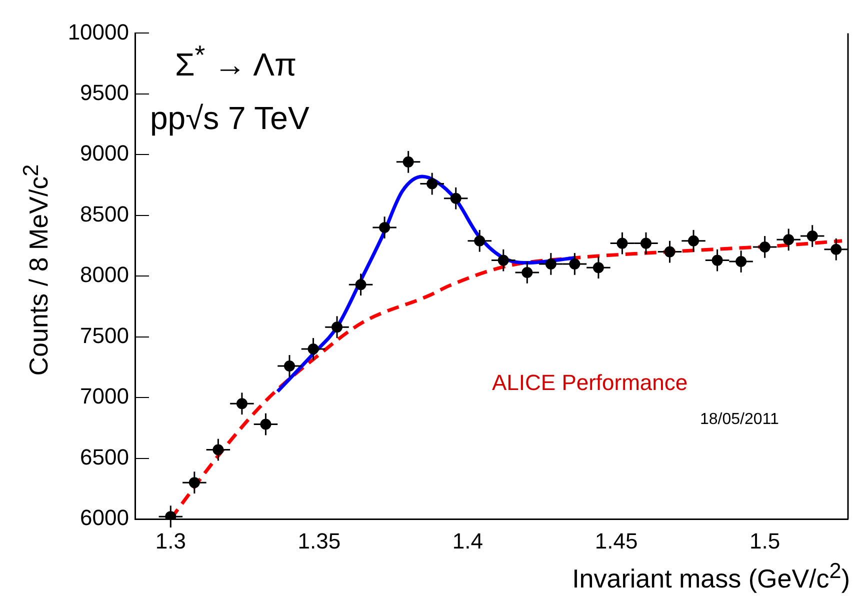 Image resolution: width=854 pixels, height=596 pixels. What do you see at coordinates (319, 541) in the screenshot?
I see `x-tick-label: 1.35` at bounding box center [319, 541].